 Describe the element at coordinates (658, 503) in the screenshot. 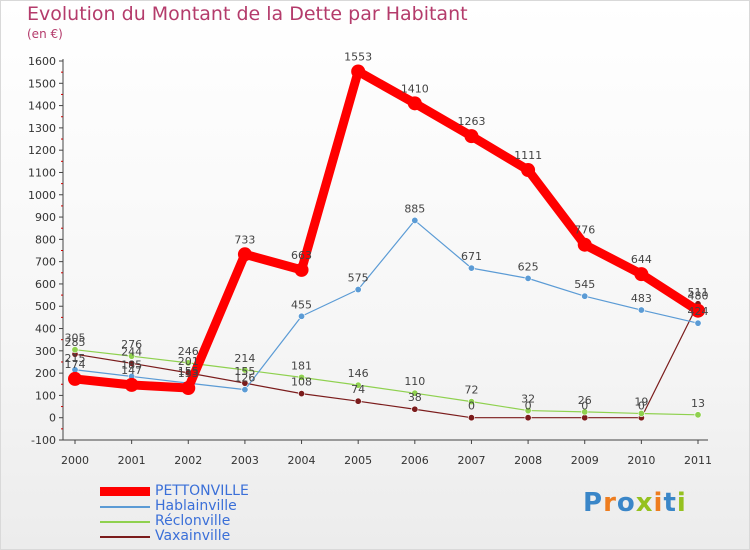

I see `logo-letter: i` at that location.